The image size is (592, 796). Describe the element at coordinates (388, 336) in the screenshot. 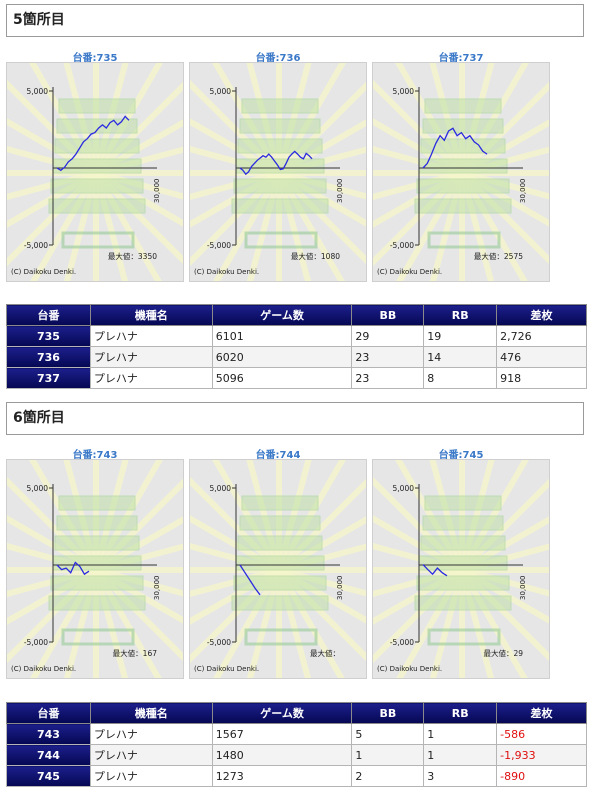

I see `bb-count: 29` at that location.